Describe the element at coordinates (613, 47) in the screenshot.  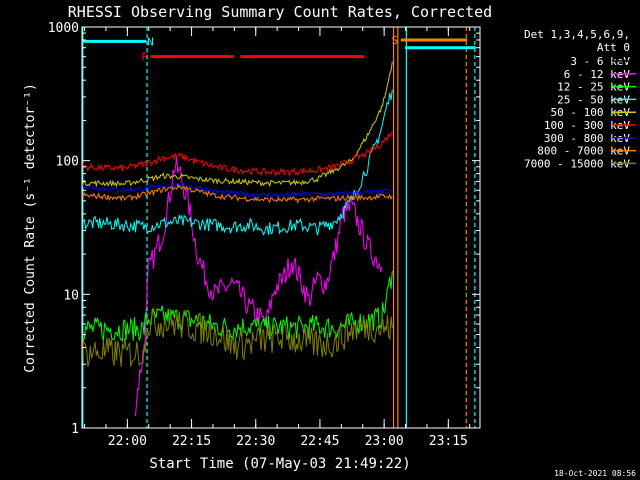
I see `legend-header-line-2: Att 0` at that location.